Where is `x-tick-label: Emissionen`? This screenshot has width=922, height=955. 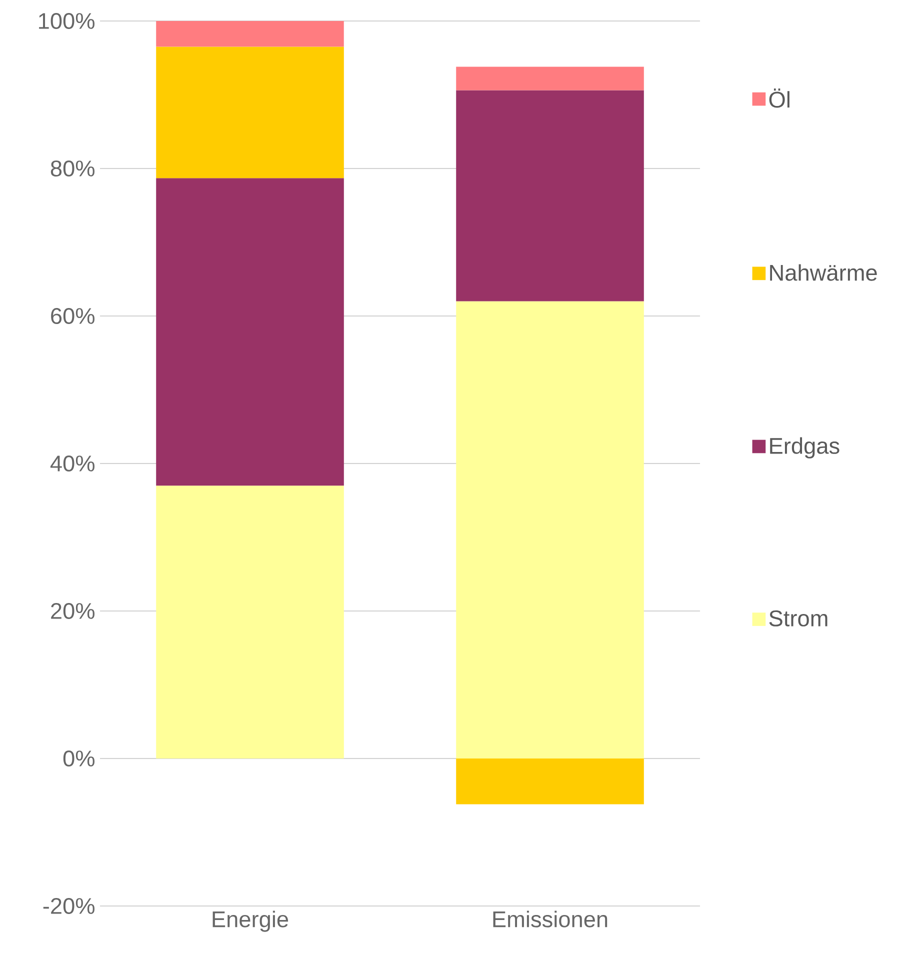 x-tick-label: Emissionen is located at coordinates (550, 919).